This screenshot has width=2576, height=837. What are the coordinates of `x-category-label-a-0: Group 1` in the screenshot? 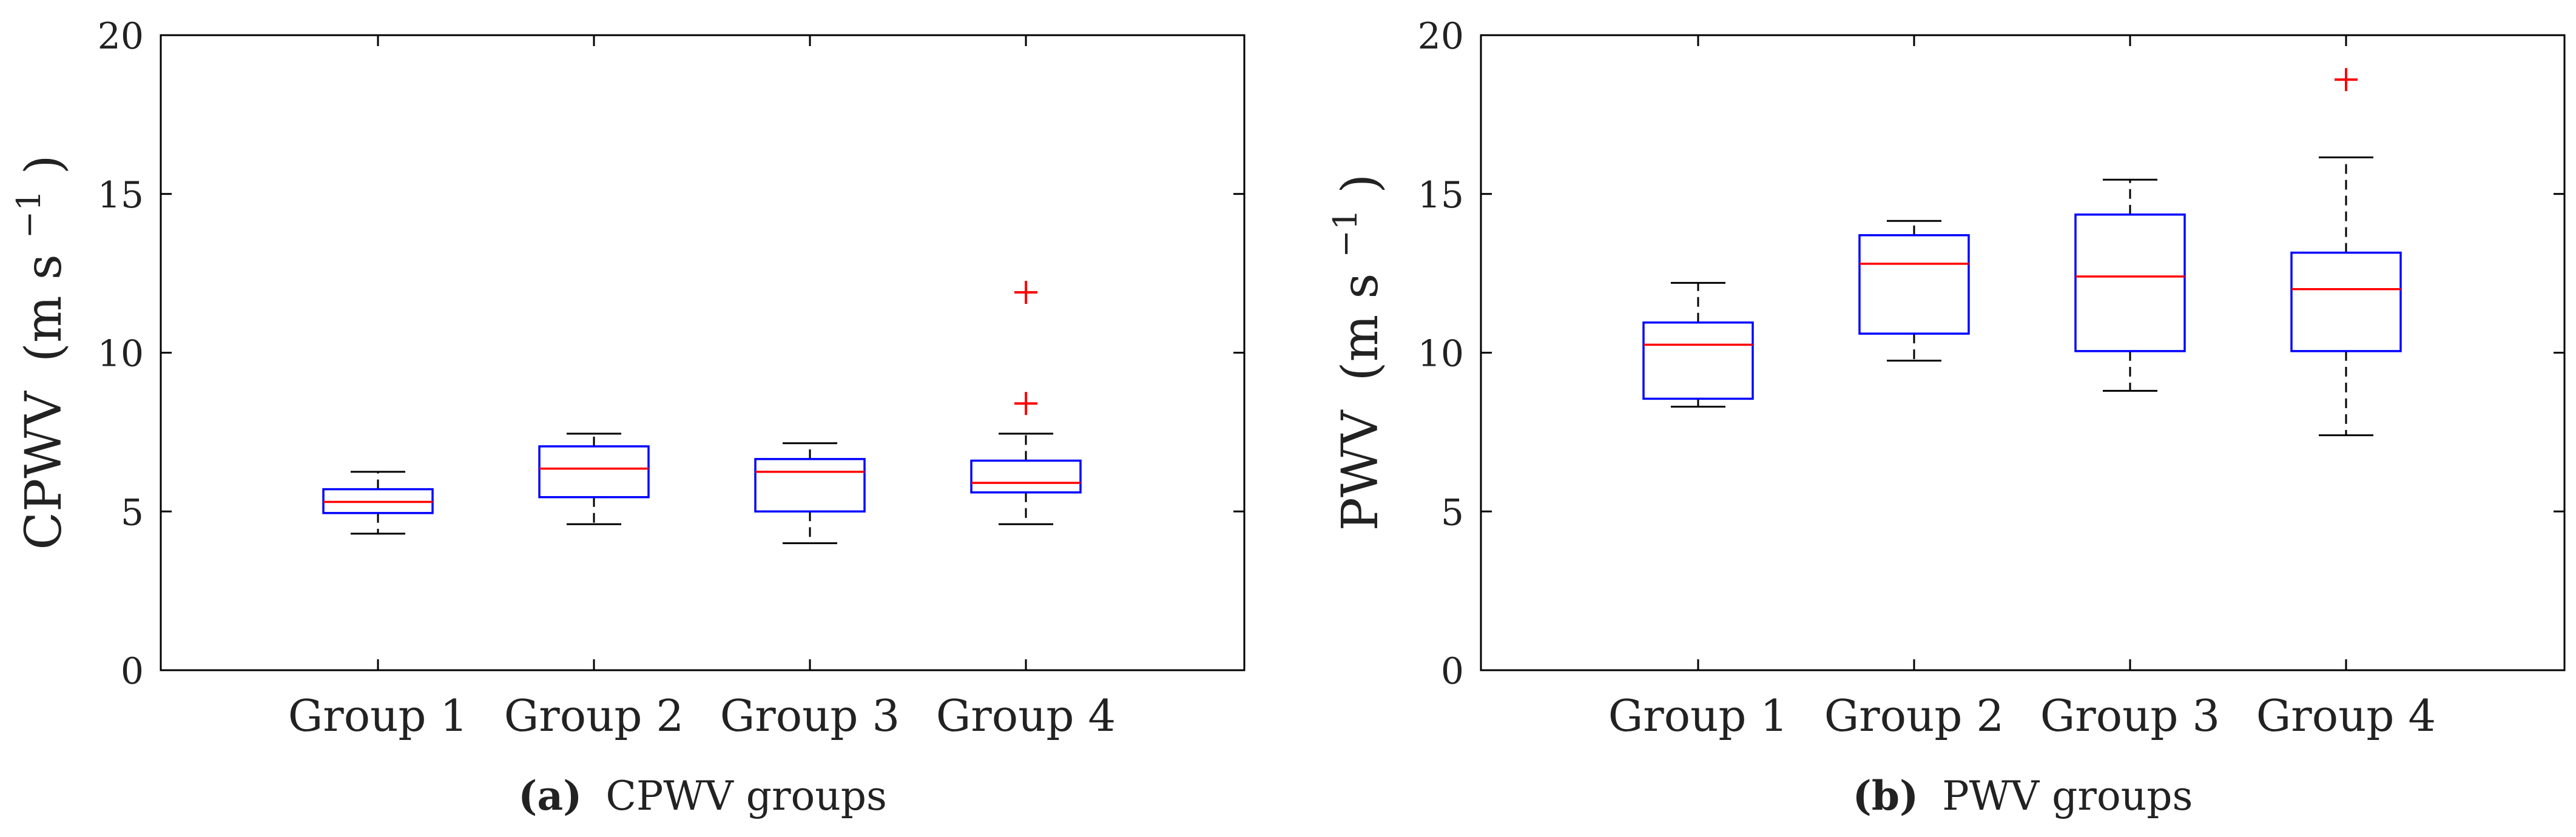 It's located at (378, 716).